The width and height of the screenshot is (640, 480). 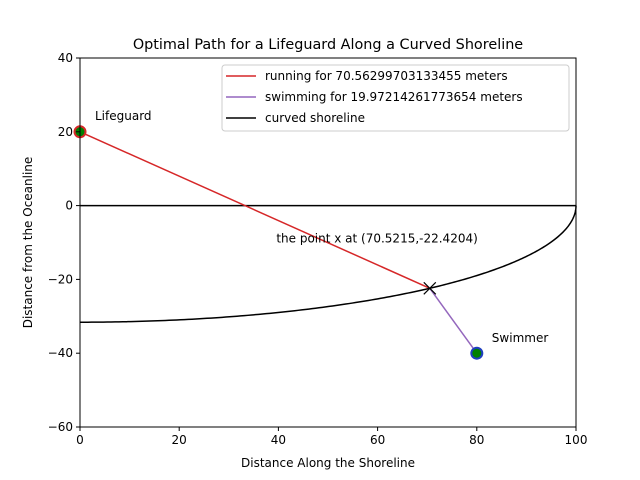 I want to click on y-tick-label: −60, so click(x=60, y=427).